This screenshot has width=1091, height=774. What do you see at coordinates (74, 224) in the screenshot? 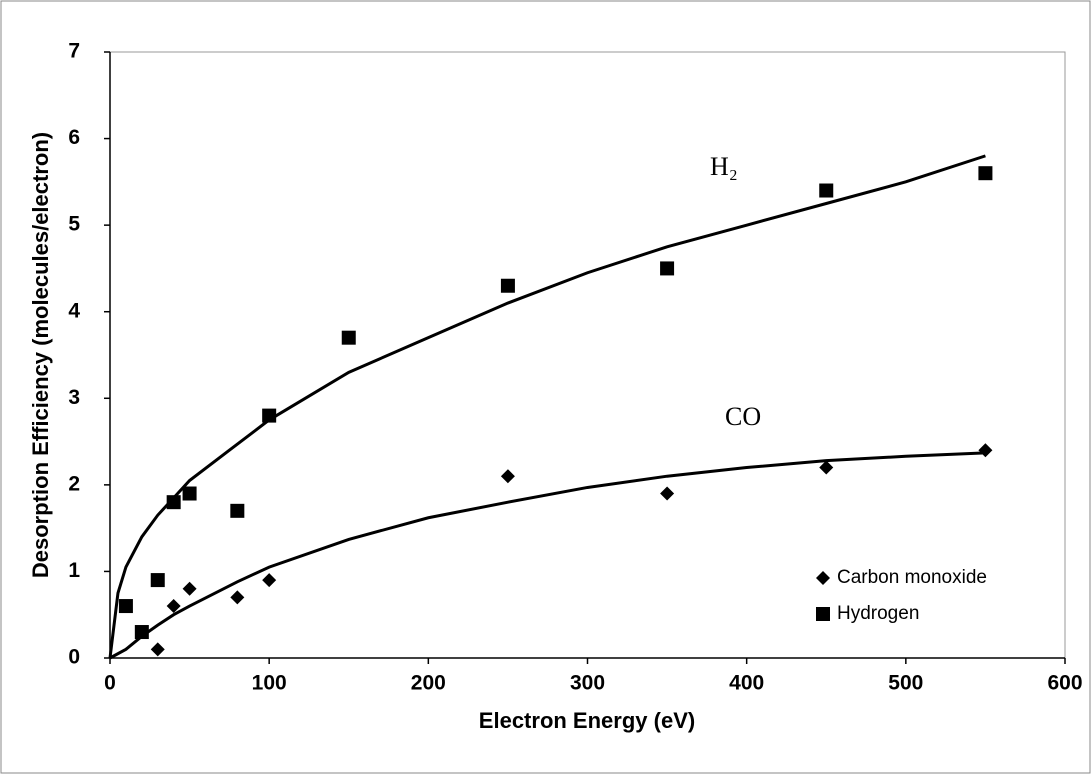
I see `y-tick-label: 5` at bounding box center [74, 224].